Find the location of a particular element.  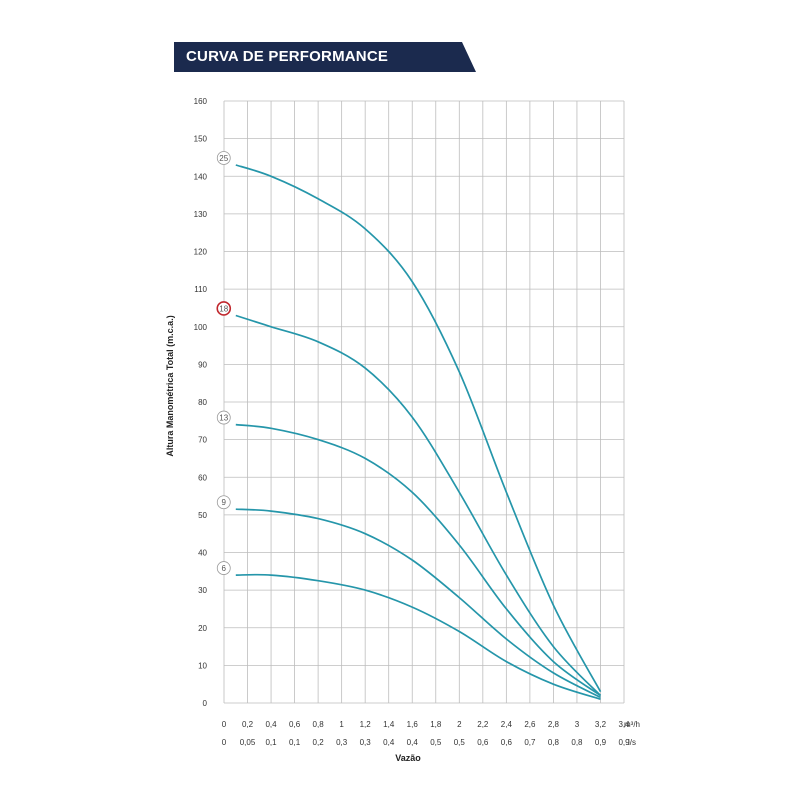

x-tick-label-m3h: 2,8 is located at coordinates (554, 724).